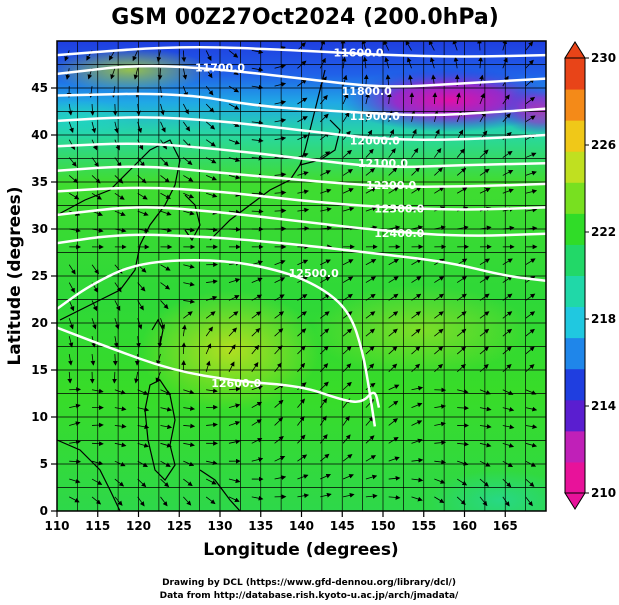 The width and height of the screenshot is (619, 605). Describe the element at coordinates (423, 526) in the screenshot. I see `x-tick-label: 155` at that location.